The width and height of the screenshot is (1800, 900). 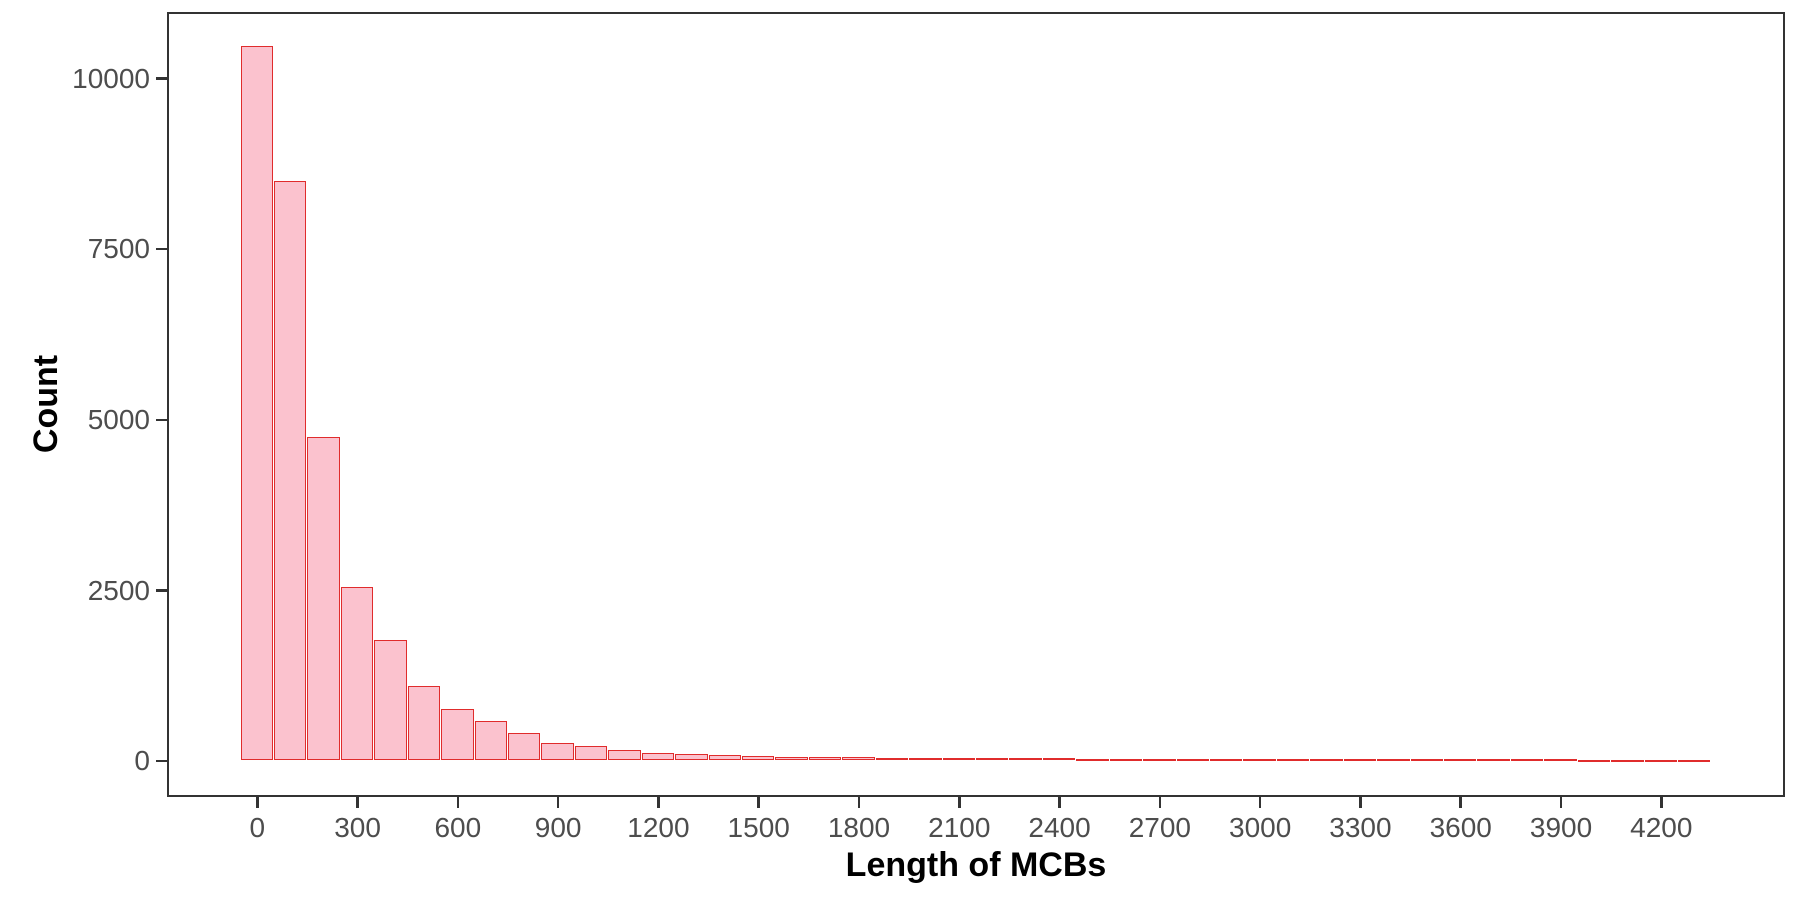 What do you see at coordinates (1460, 827) in the screenshot?
I see `x-tick-label: 3600` at bounding box center [1460, 827].